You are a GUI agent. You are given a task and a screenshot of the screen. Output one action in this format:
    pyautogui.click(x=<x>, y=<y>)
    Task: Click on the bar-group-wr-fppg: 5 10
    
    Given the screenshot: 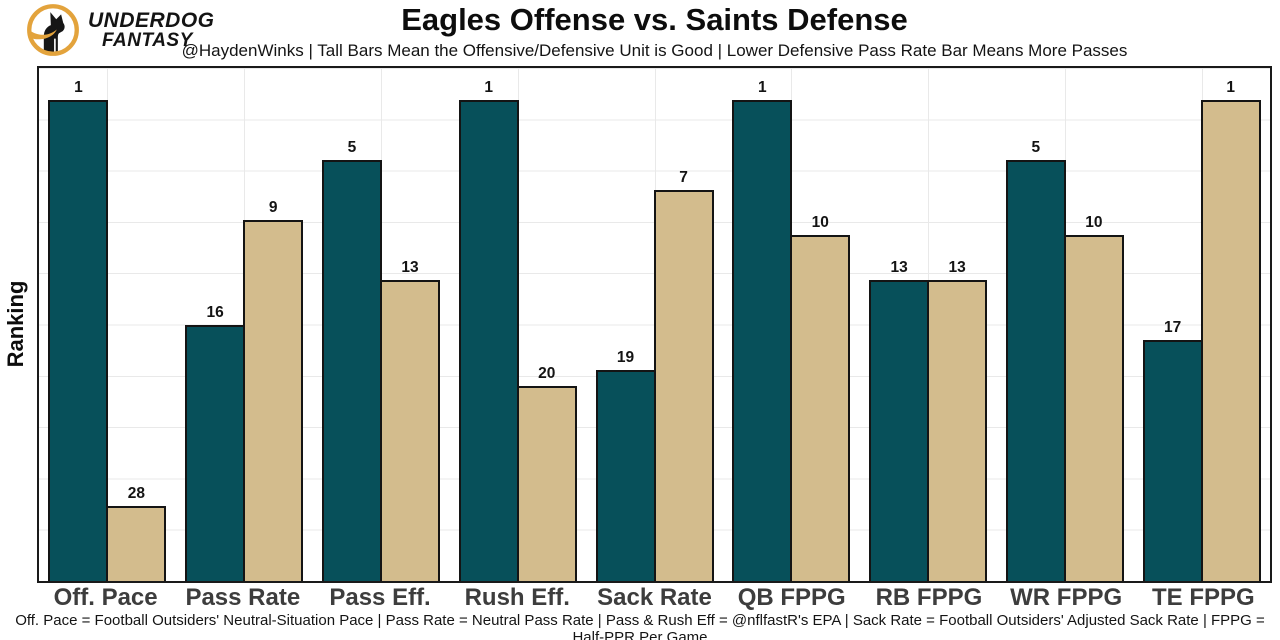 What is the action you would take?
    pyautogui.click(x=1064, y=324)
    